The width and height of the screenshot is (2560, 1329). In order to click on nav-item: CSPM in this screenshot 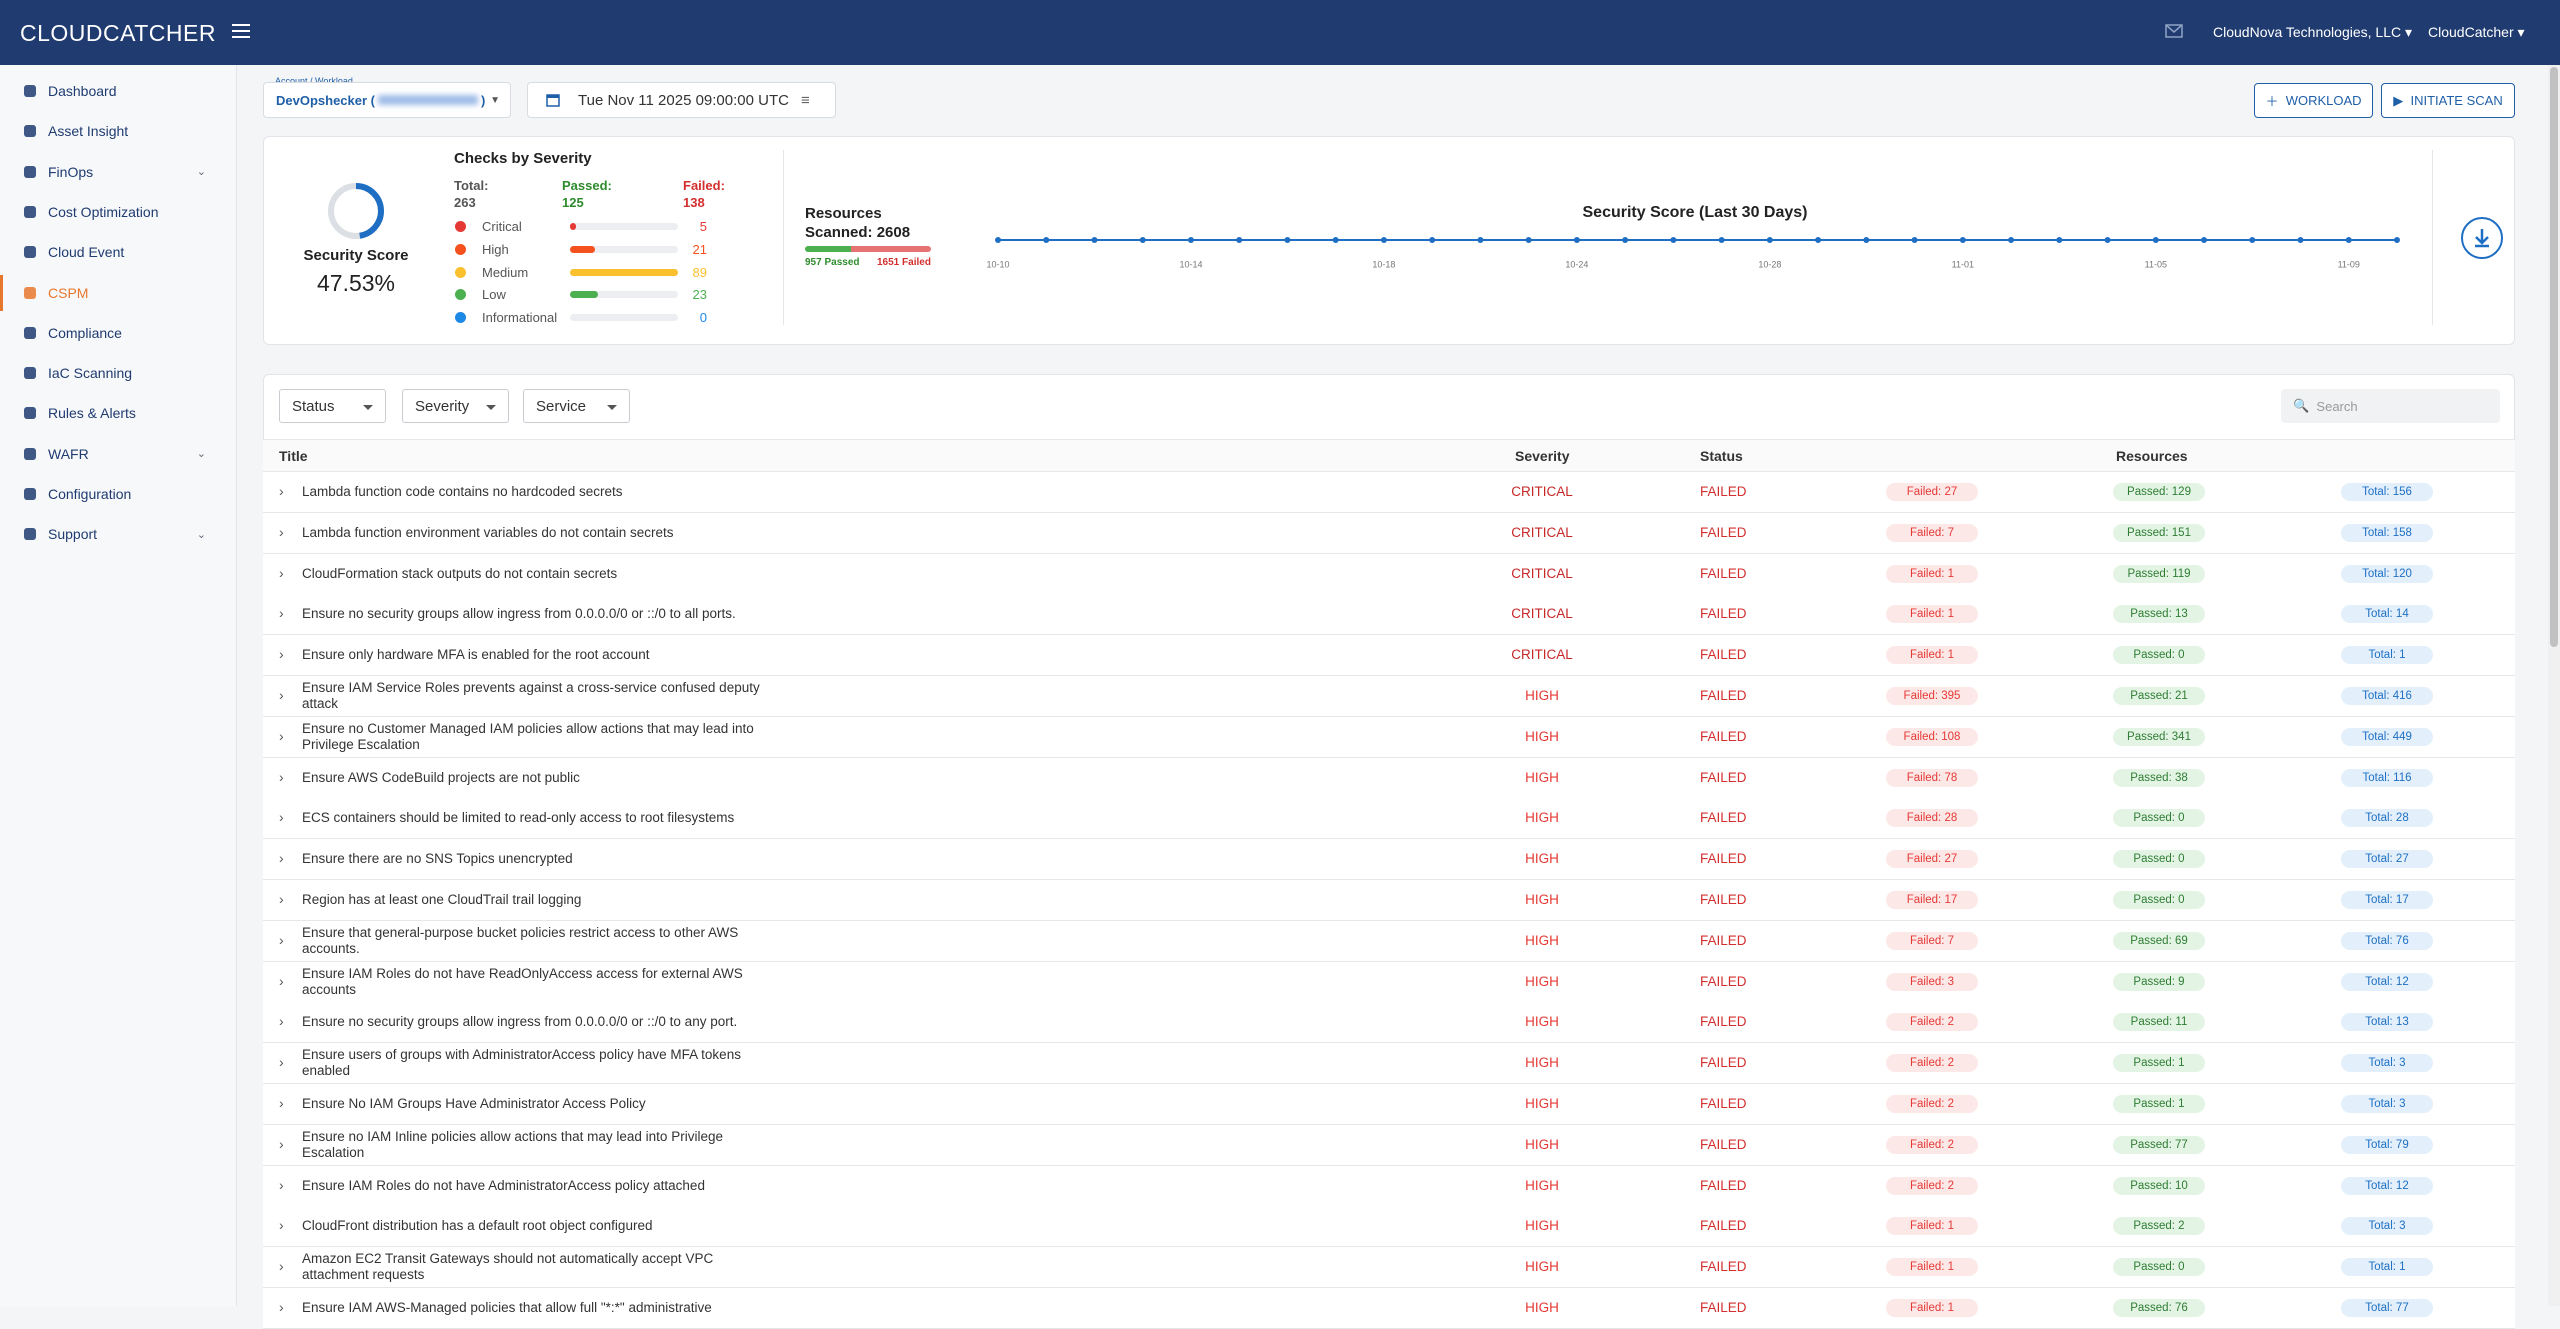, I will do `click(118, 292)`.